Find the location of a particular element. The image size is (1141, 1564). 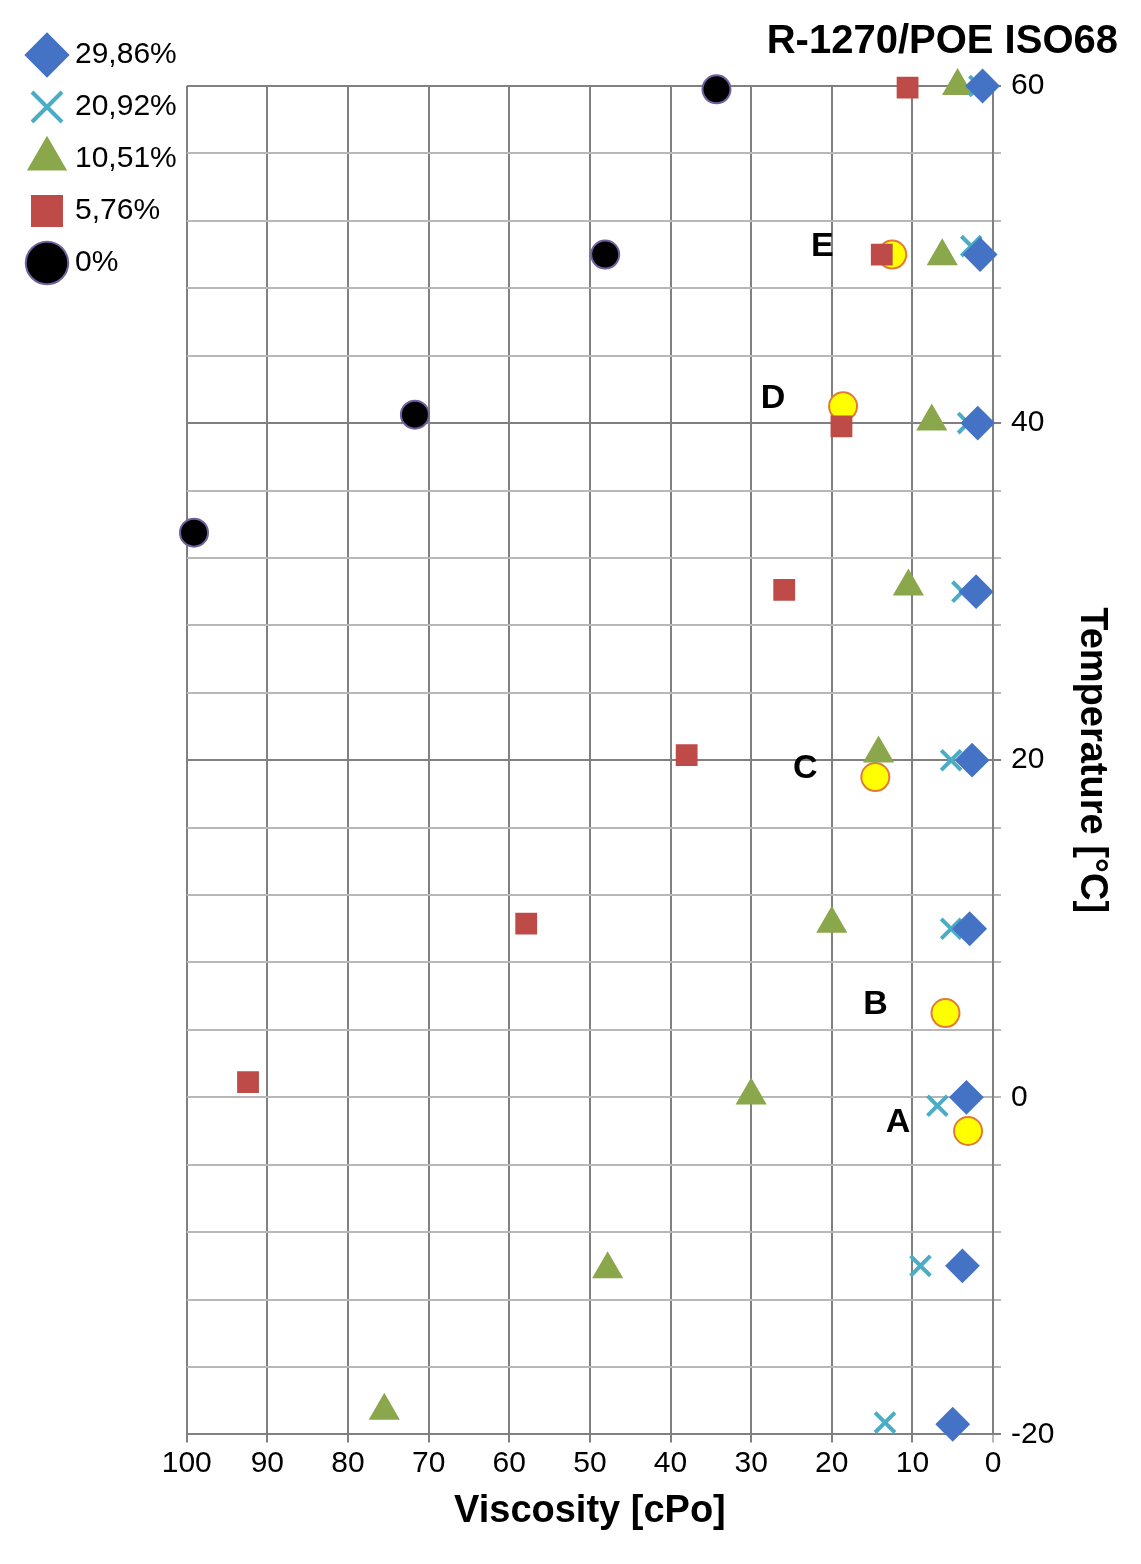

x-tick-label: 0 is located at coordinates (993, 1461).